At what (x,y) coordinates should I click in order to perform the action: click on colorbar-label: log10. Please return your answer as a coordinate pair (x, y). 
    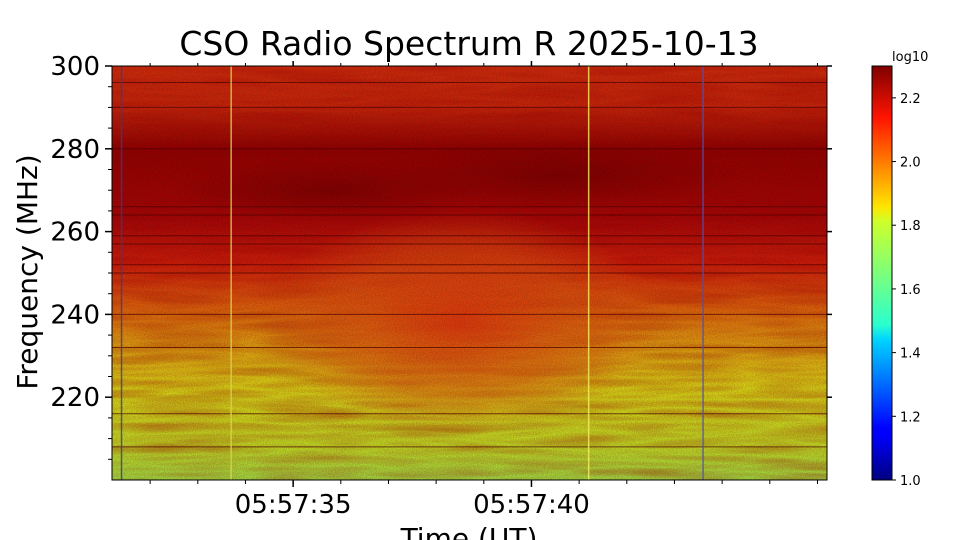
    Looking at the image, I should click on (910, 57).